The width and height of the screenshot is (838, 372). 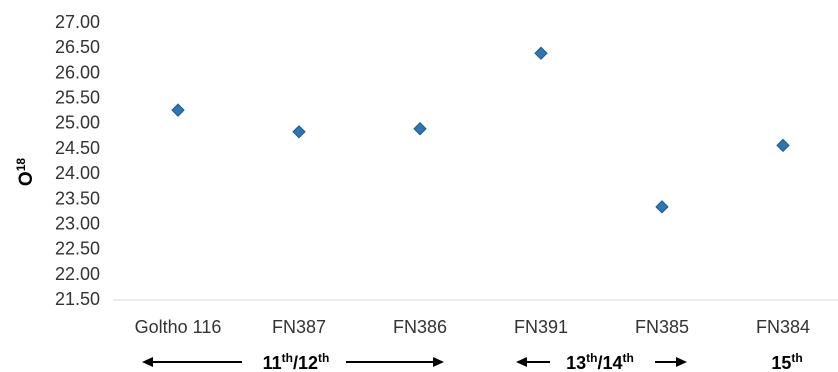 I want to click on y-tick-label: 27.00, so click(x=77, y=22).